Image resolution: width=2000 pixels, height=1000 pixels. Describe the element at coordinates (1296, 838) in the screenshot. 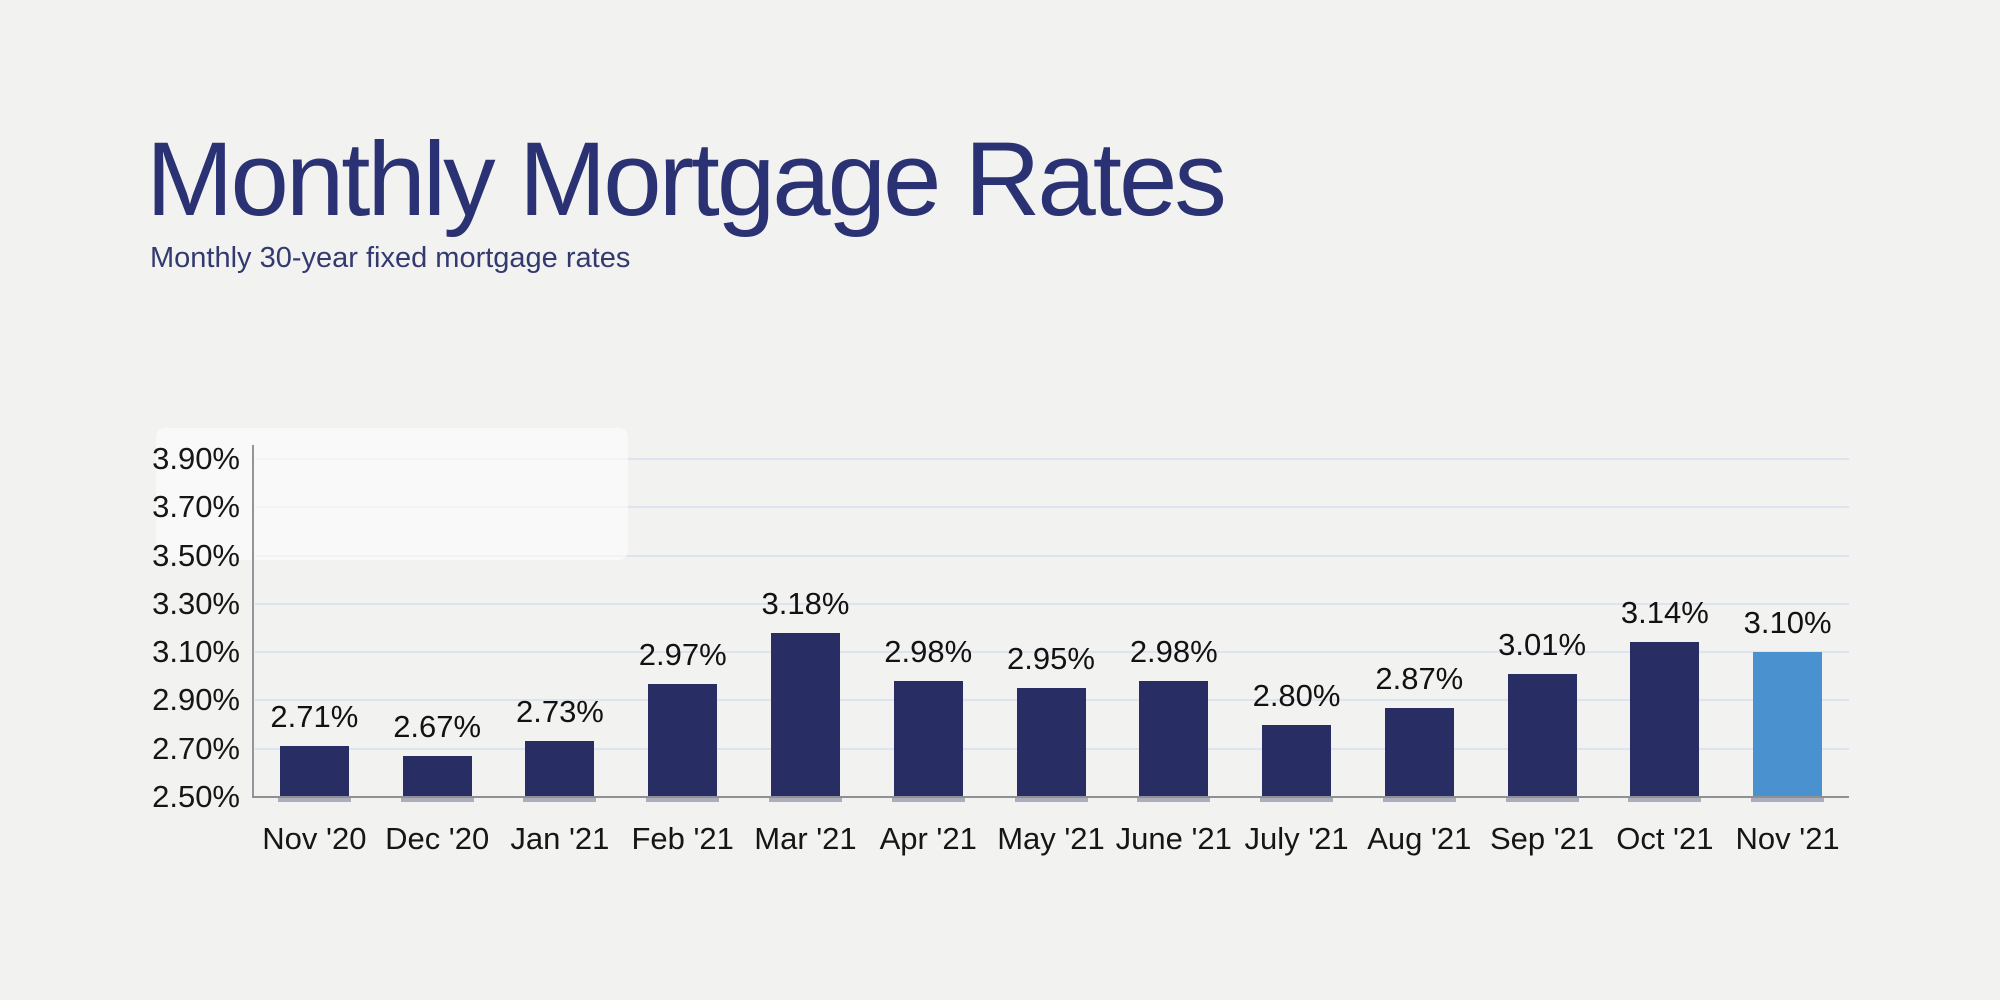

I see `x-axis-tick-label: July '21` at that location.